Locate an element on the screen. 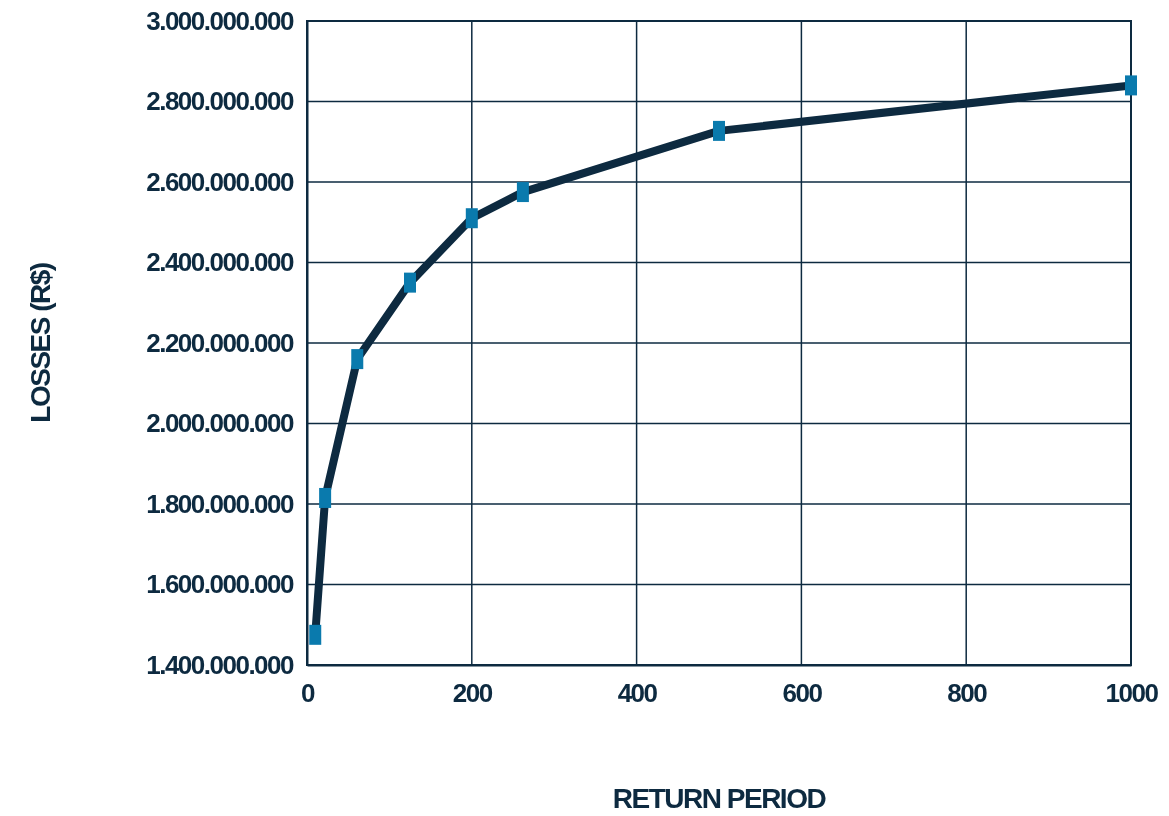 This screenshot has height=816, width=1169. x-tick-label: 200 is located at coordinates (472, 693).